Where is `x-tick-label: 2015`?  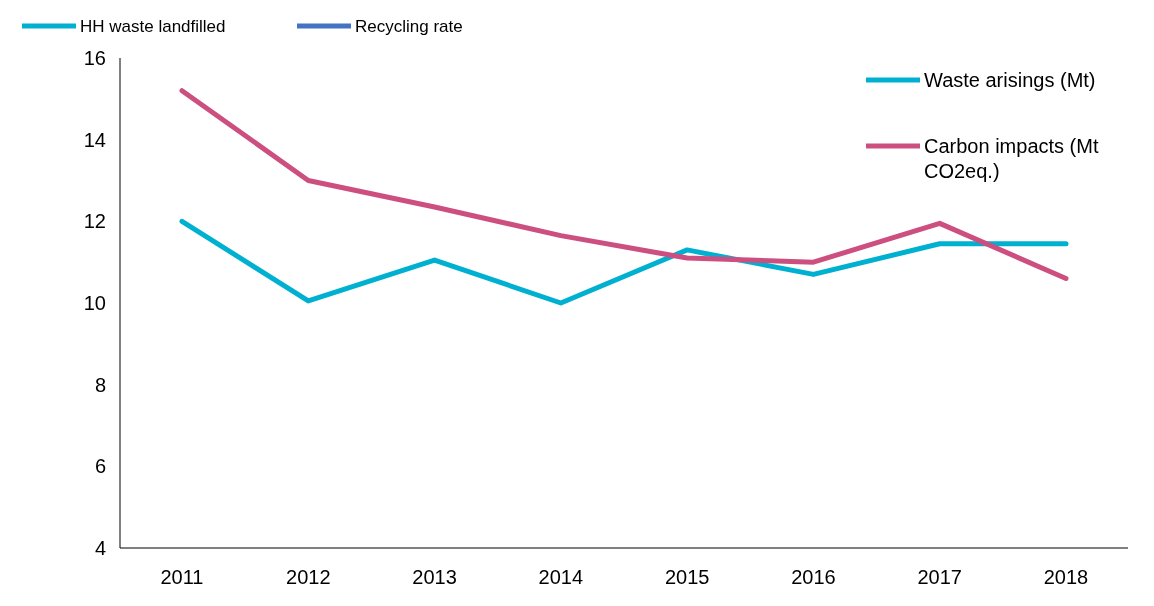 x-tick-label: 2015 is located at coordinates (687, 577).